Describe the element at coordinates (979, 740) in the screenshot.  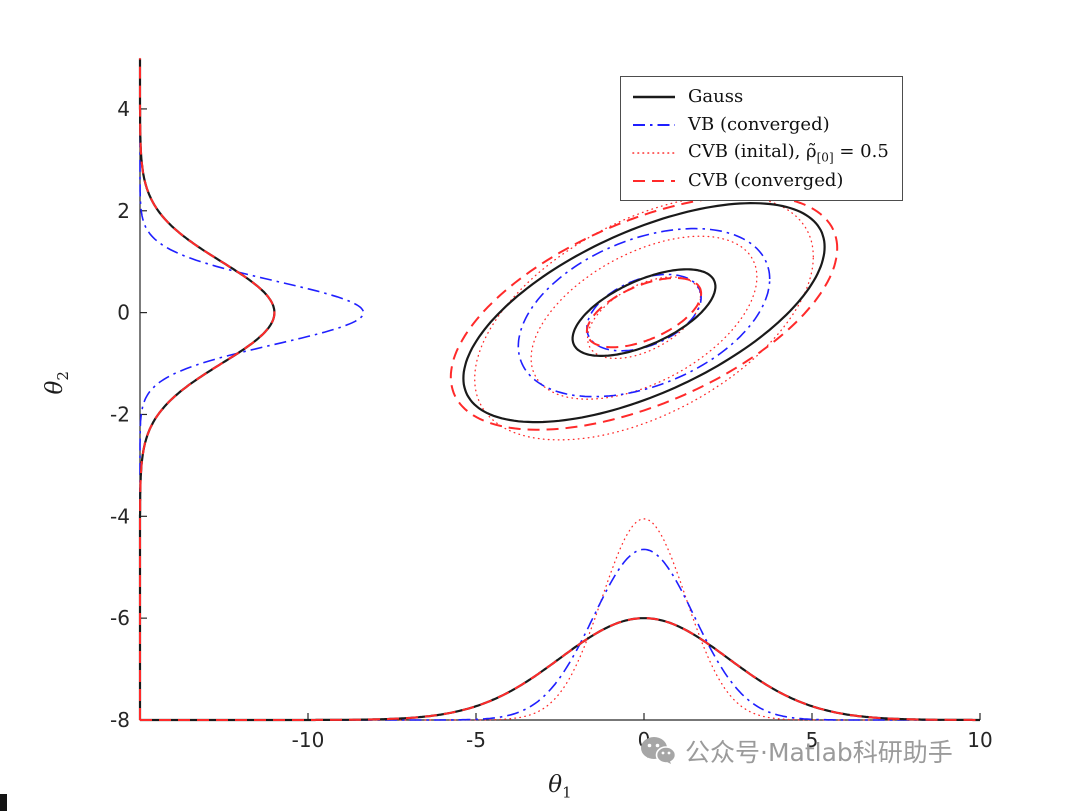
I see `x-tick-label: 10` at that location.